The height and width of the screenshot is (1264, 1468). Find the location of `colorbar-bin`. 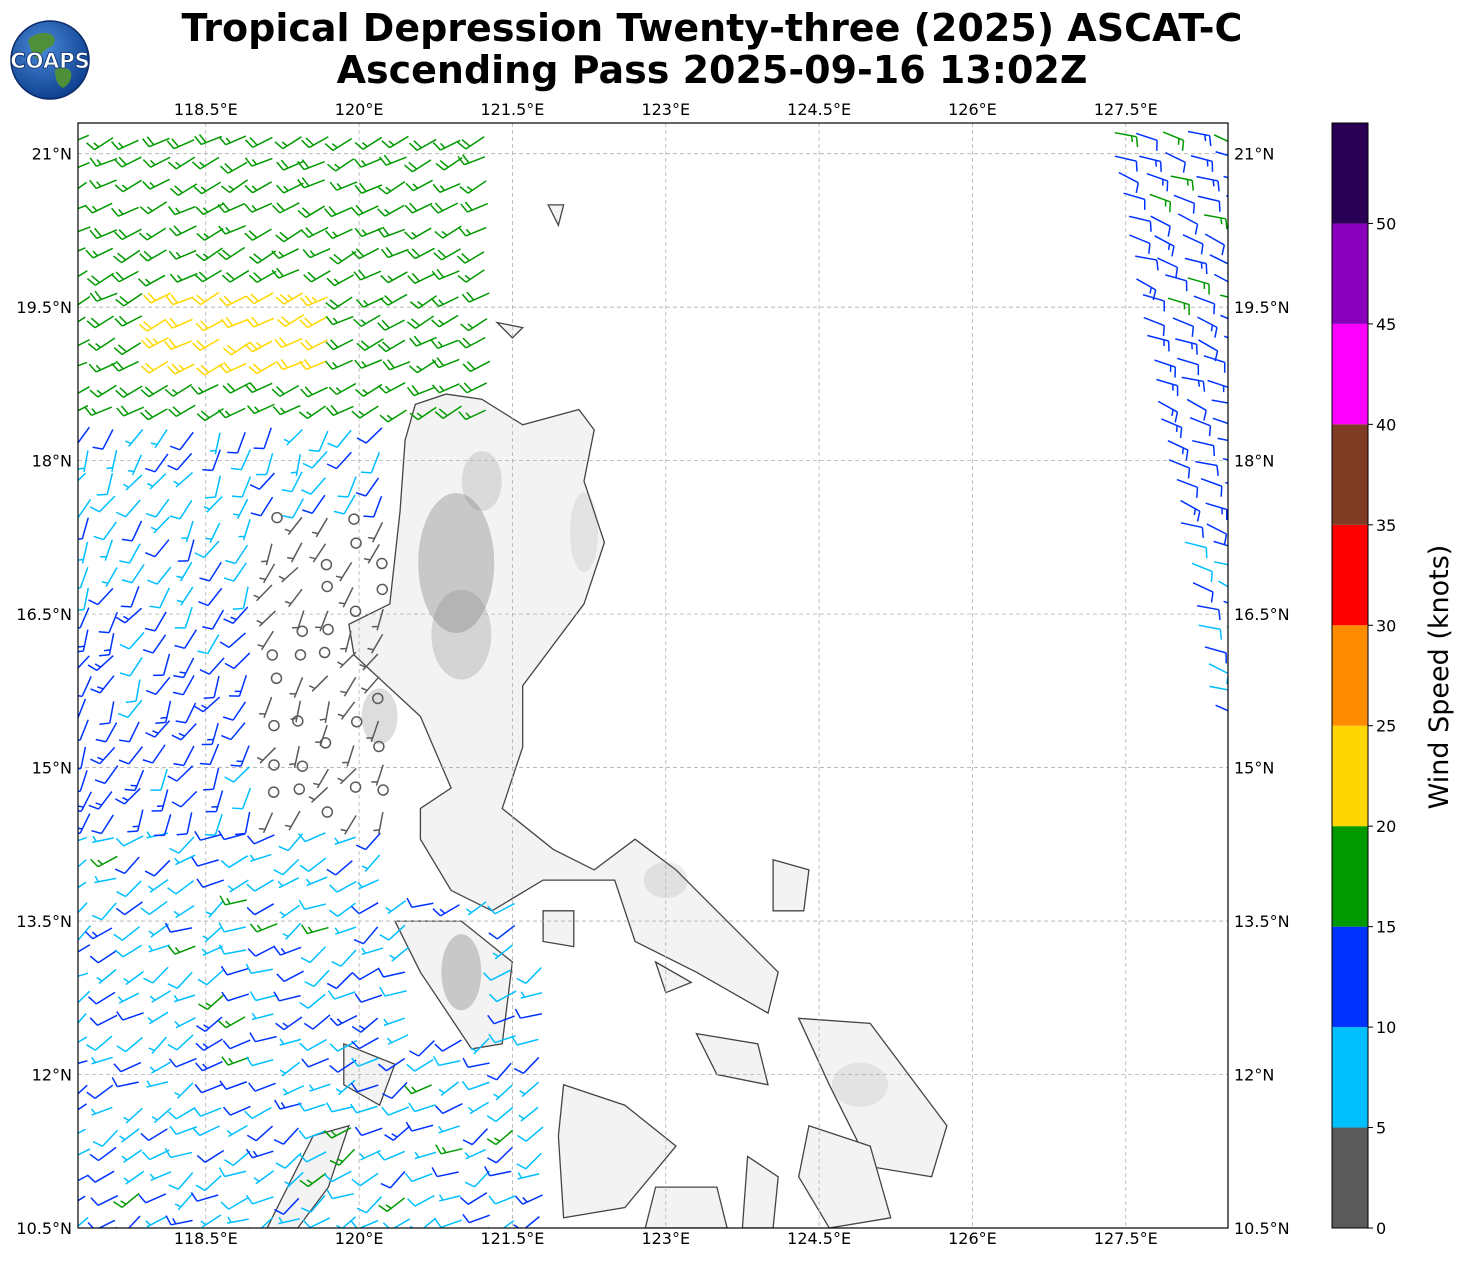

colorbar-bin is located at coordinates (1350, 1077).